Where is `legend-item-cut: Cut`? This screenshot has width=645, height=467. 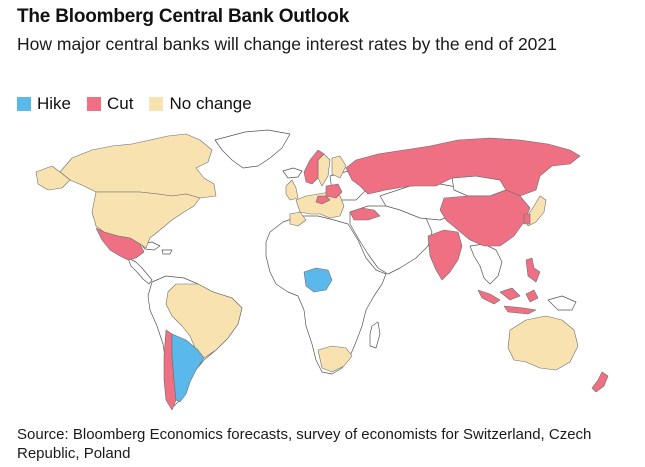 legend-item-cut: Cut is located at coordinates (110, 104).